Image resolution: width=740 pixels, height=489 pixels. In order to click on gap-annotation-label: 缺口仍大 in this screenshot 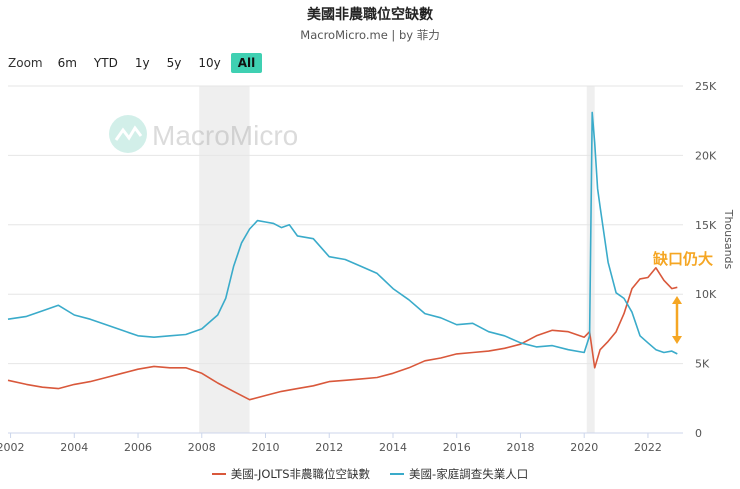, I will do `click(682, 259)`.